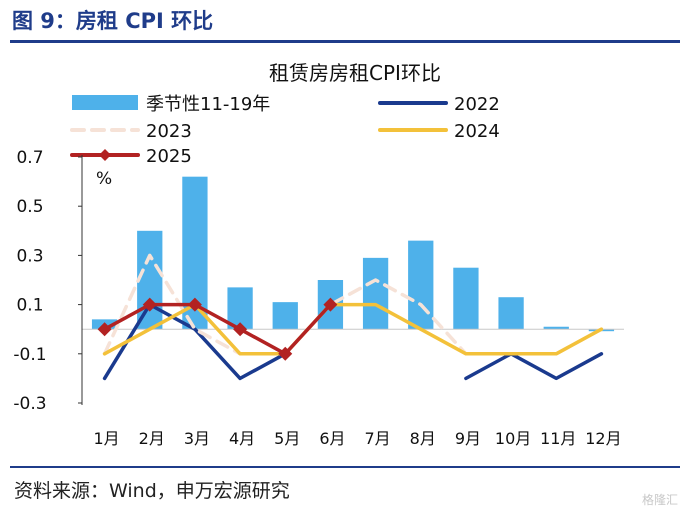 This screenshot has width=690, height=514. Describe the element at coordinates (287, 438) in the screenshot. I see `x-tick-label: 5月` at that location.